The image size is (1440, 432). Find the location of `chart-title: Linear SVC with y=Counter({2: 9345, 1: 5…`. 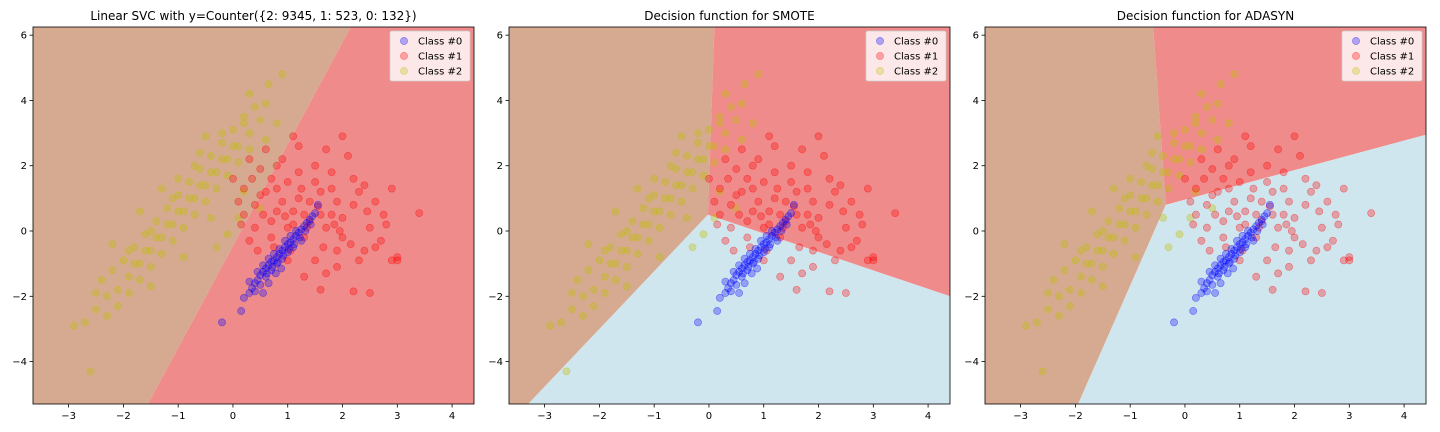

chart-title: Linear SVC with y=Counter({2: 9345, 1: 5… is located at coordinates (253, 16).